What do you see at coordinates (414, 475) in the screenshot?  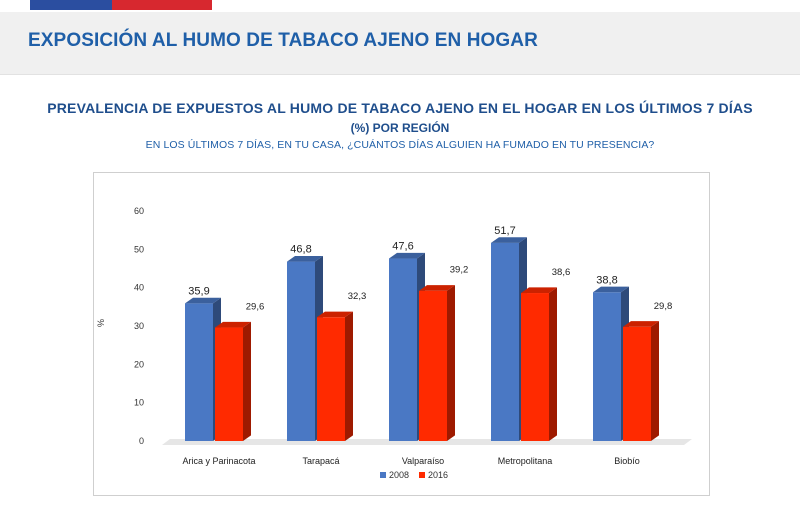 I see `chart-legend: 2008 2016` at bounding box center [414, 475].